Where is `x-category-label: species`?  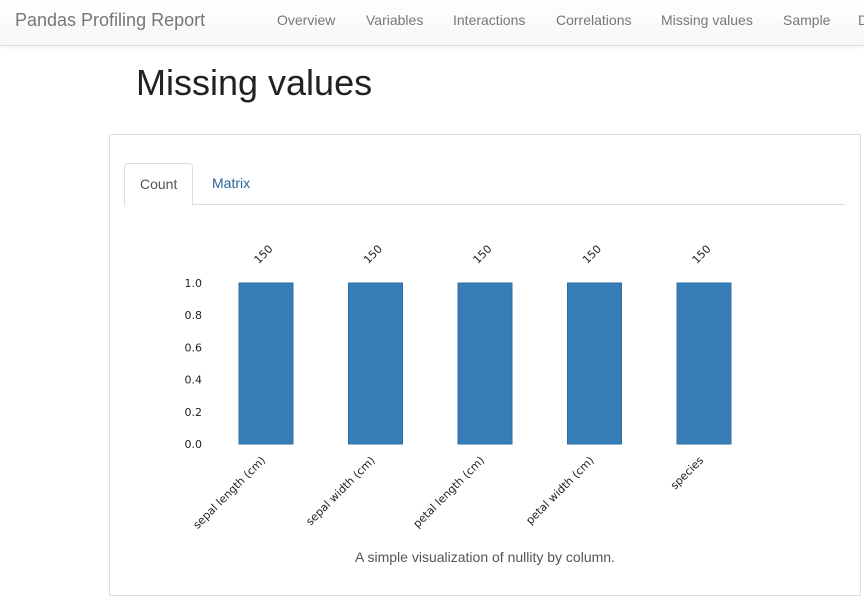
x-category-label: species is located at coordinates (687, 473).